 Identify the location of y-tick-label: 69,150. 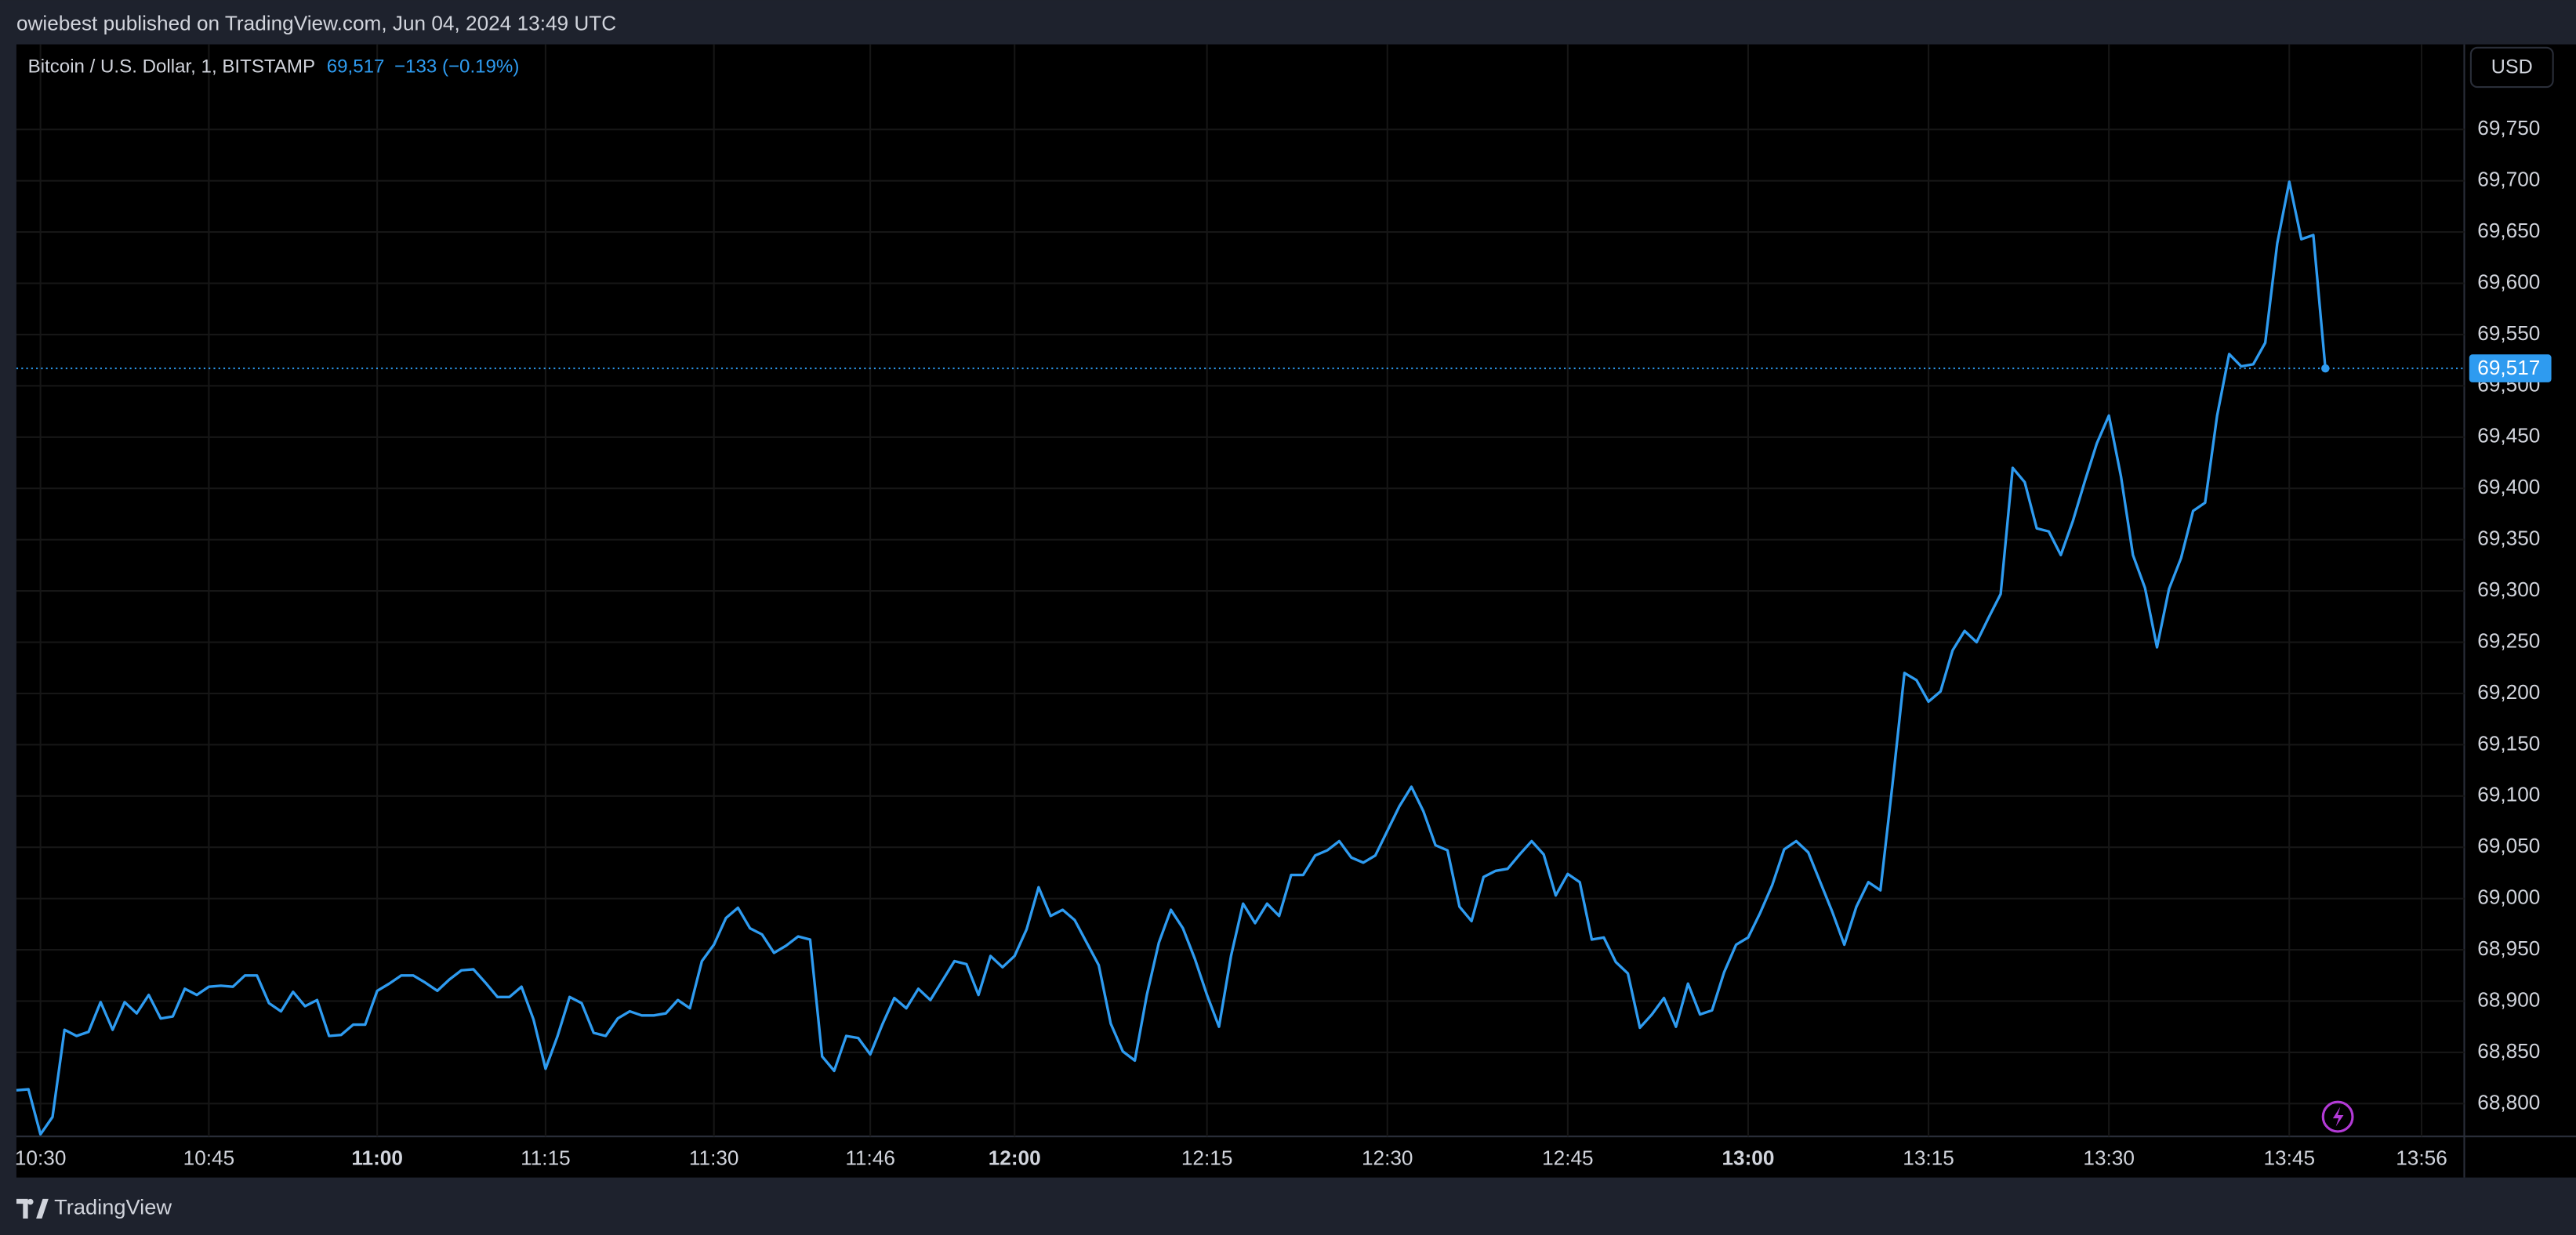
(2508, 743).